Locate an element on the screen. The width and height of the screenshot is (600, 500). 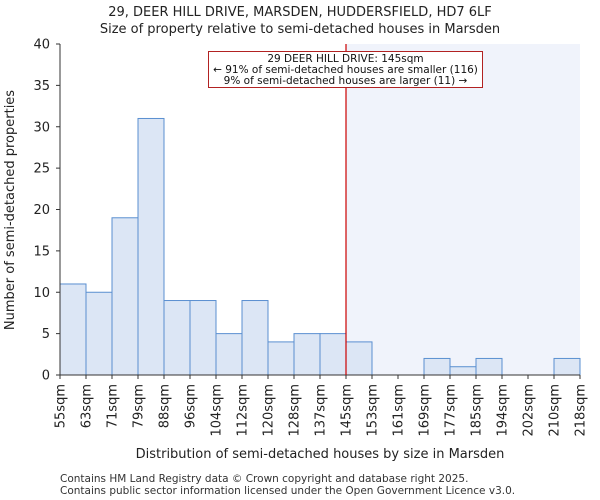
x-tick-label: 104sqm is located at coordinates (217, 410).